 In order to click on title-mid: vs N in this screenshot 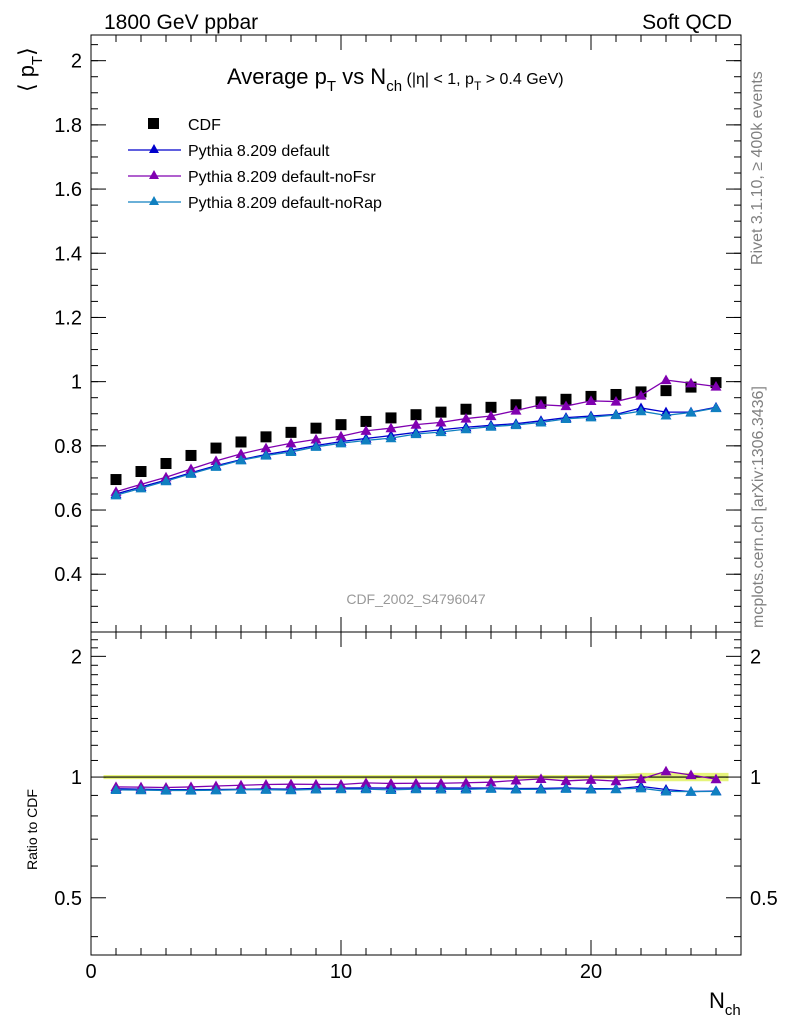, I will do `click(361, 76)`.